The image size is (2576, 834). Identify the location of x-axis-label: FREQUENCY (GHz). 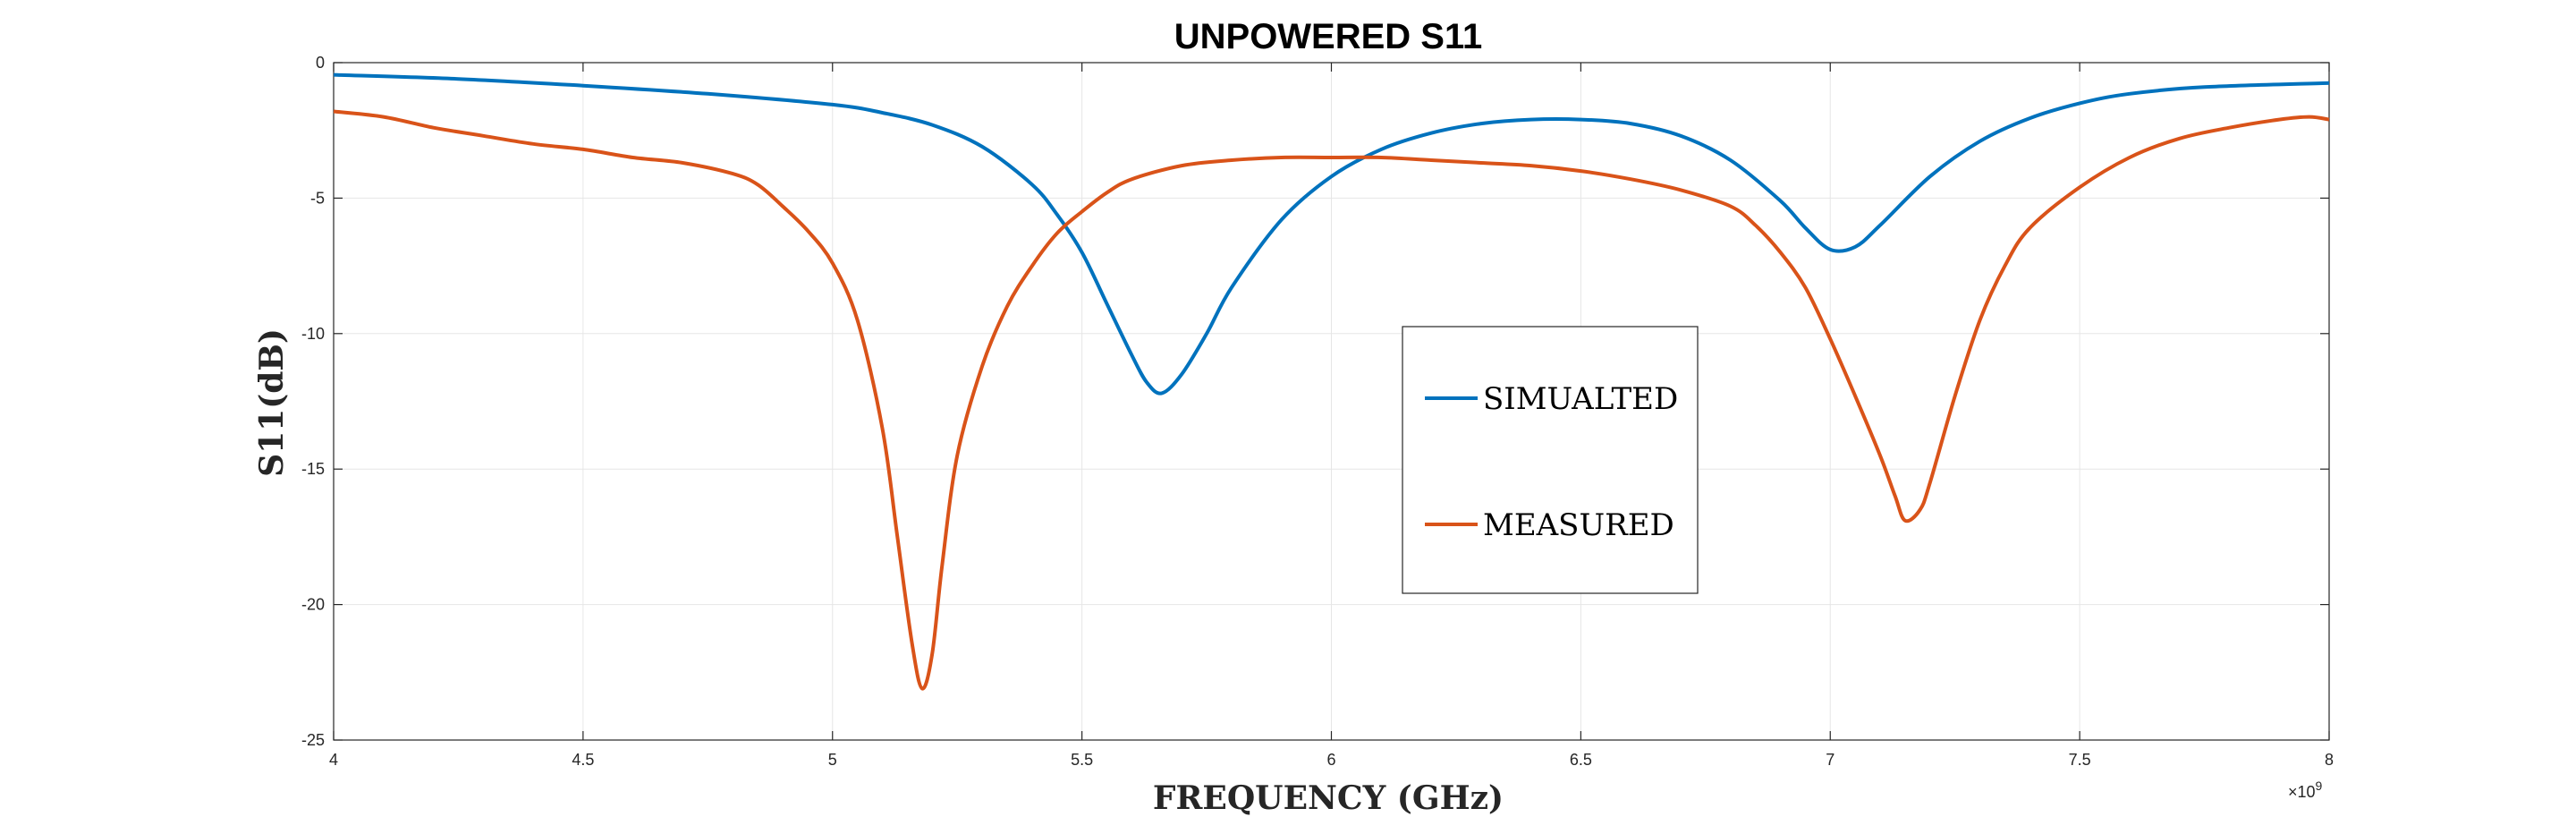
(1328, 798).